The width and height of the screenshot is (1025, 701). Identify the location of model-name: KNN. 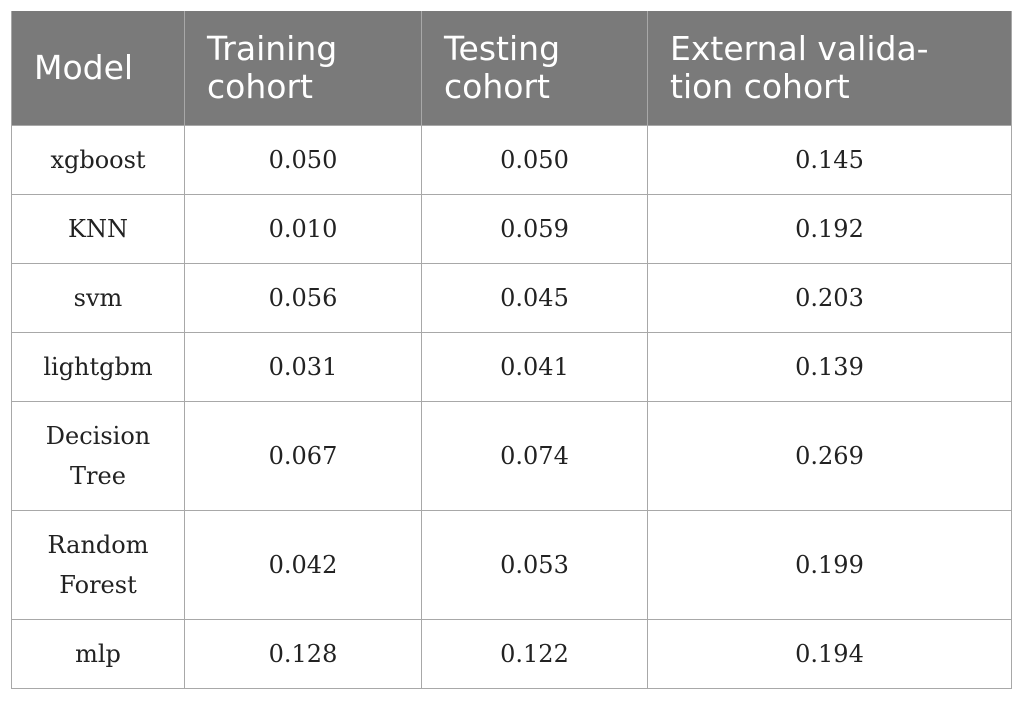
(98, 228).